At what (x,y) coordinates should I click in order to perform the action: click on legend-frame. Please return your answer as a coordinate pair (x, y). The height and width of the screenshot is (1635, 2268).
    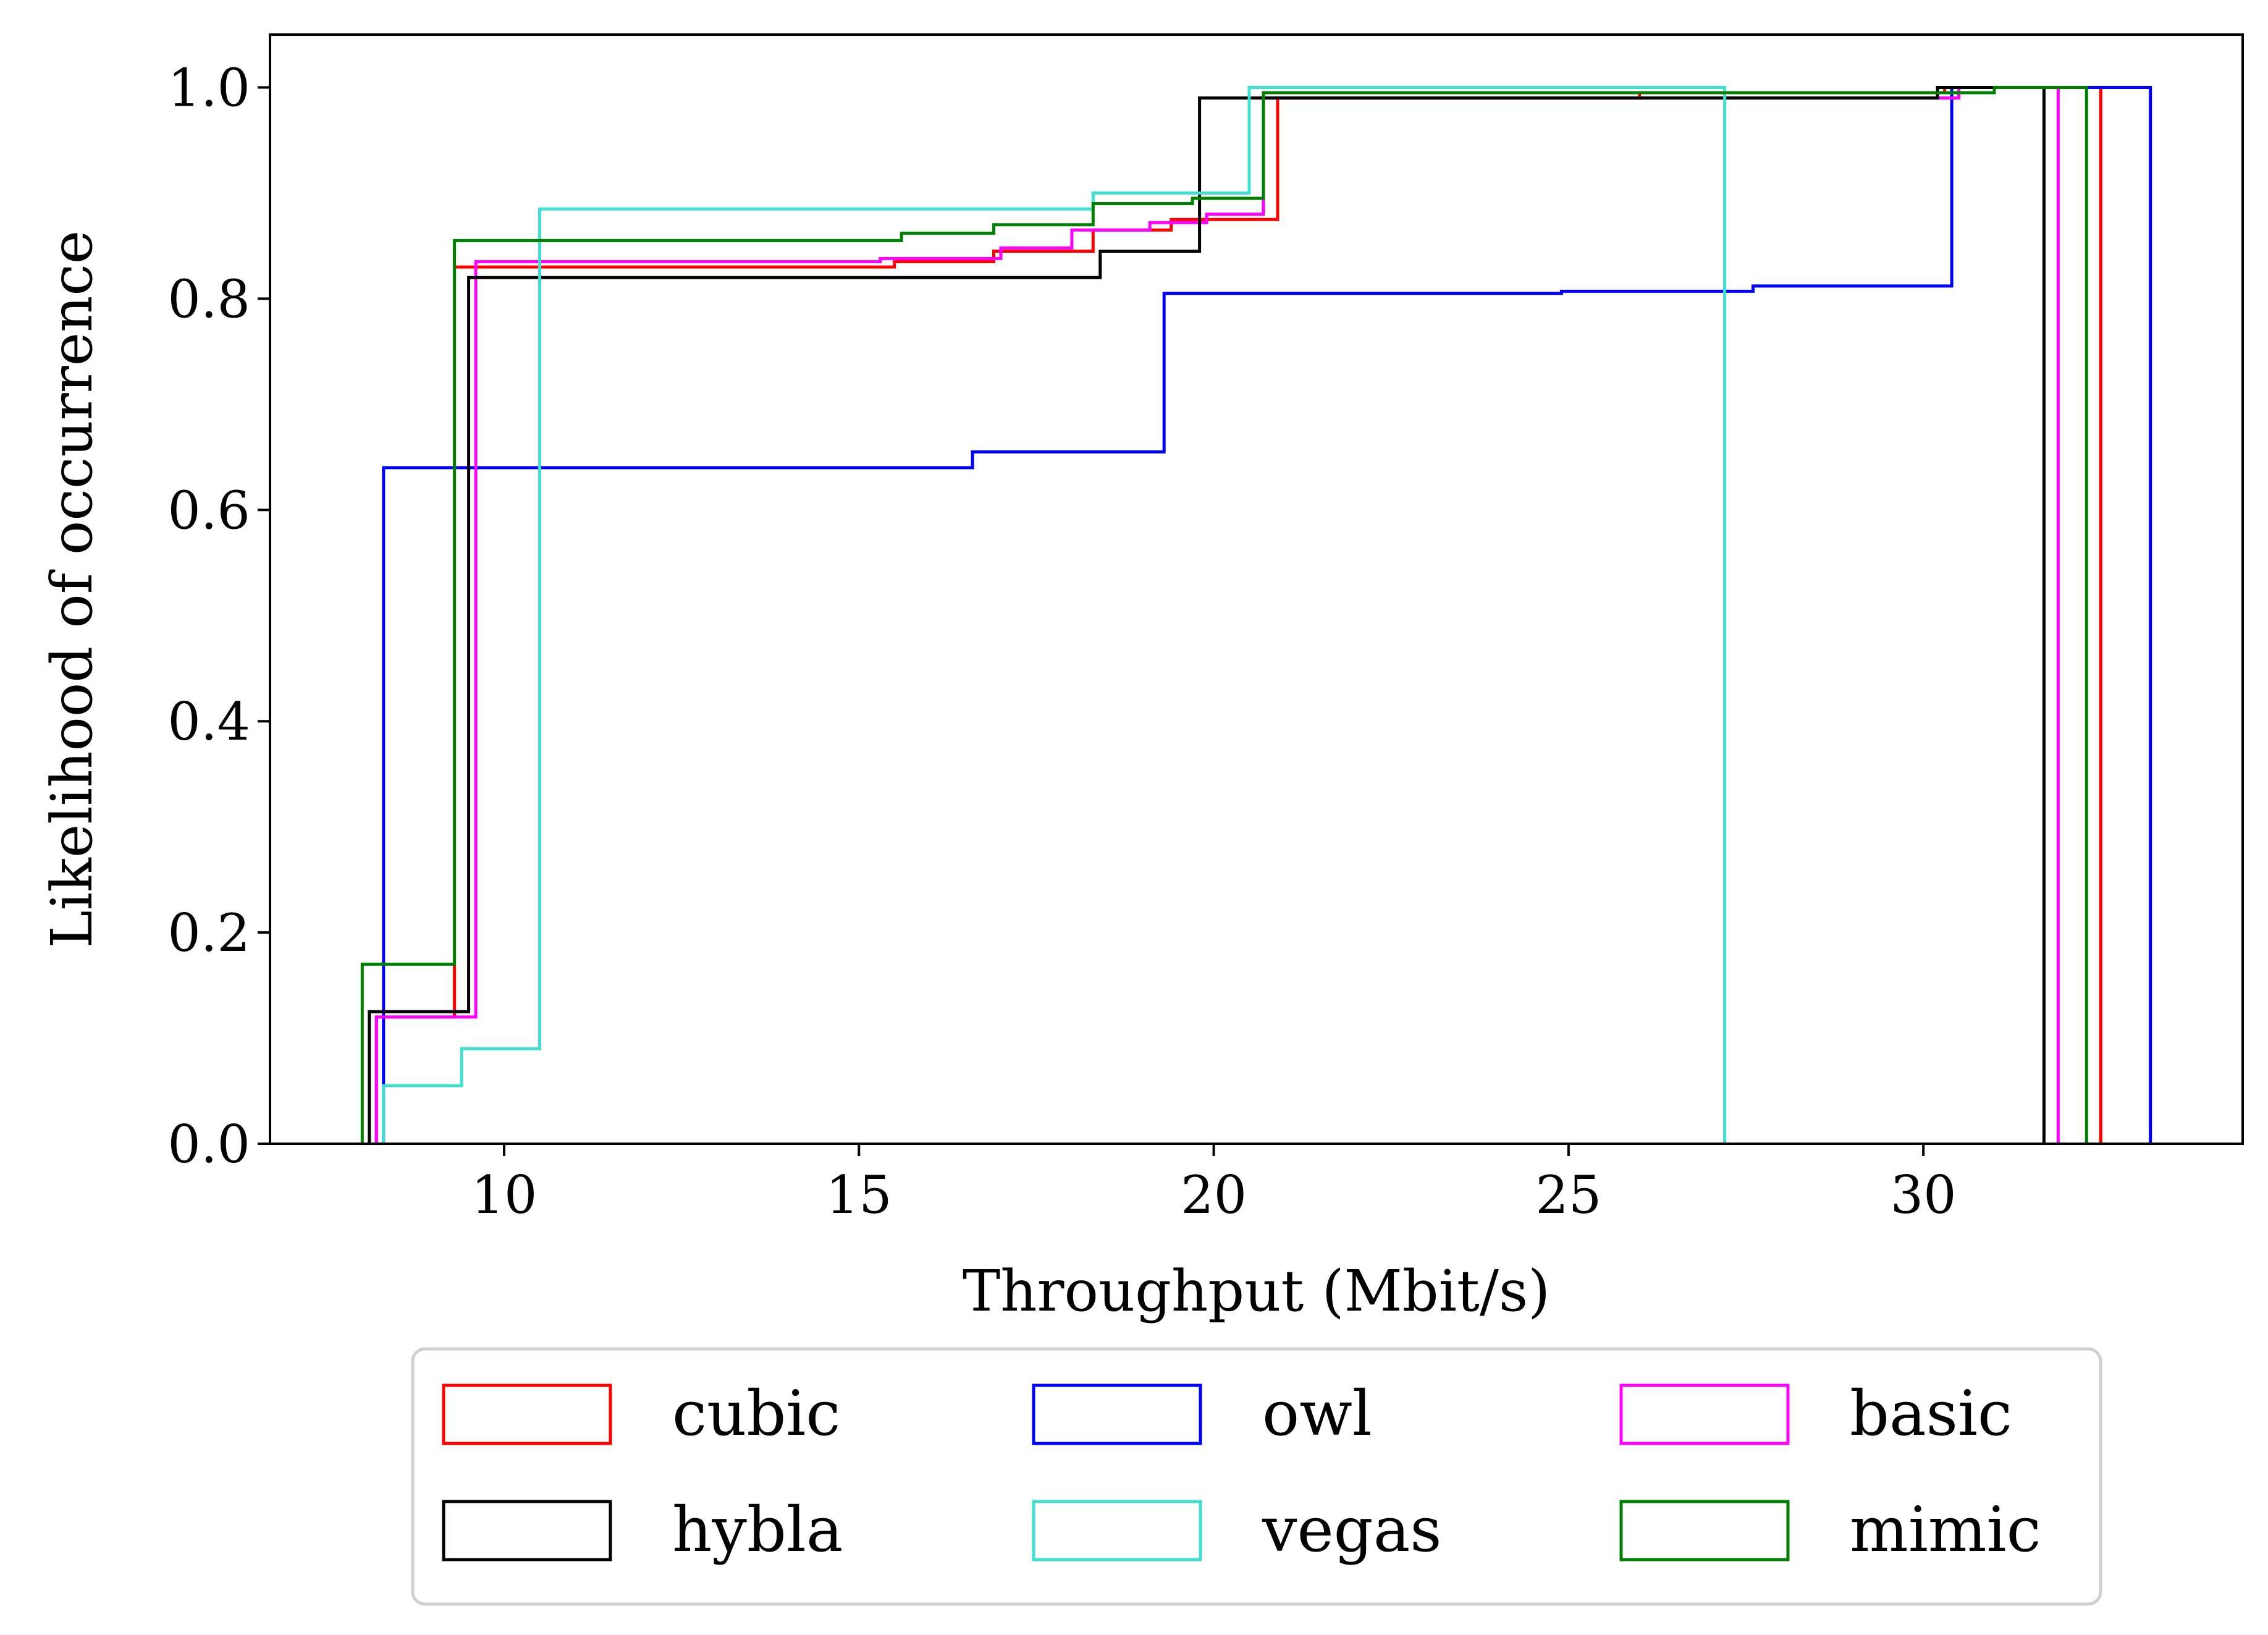
    Looking at the image, I should click on (1256, 1476).